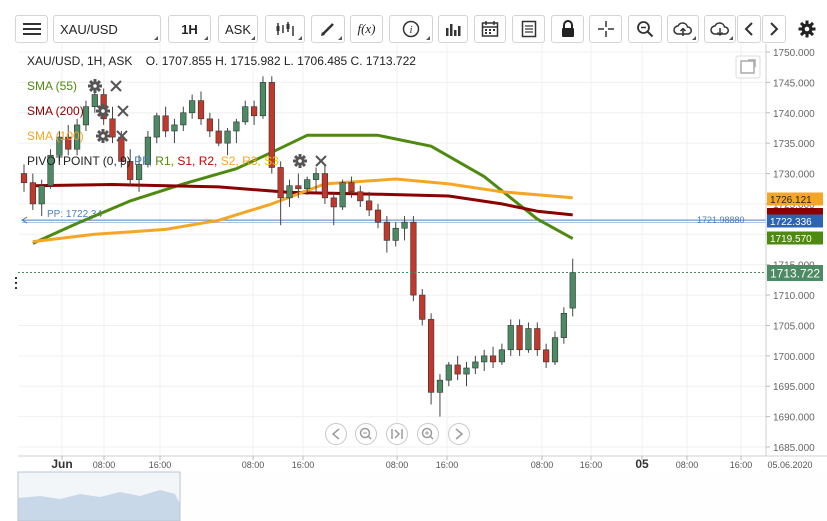 This screenshot has height=521, width=827. I want to click on upload-button, so click(683, 29).